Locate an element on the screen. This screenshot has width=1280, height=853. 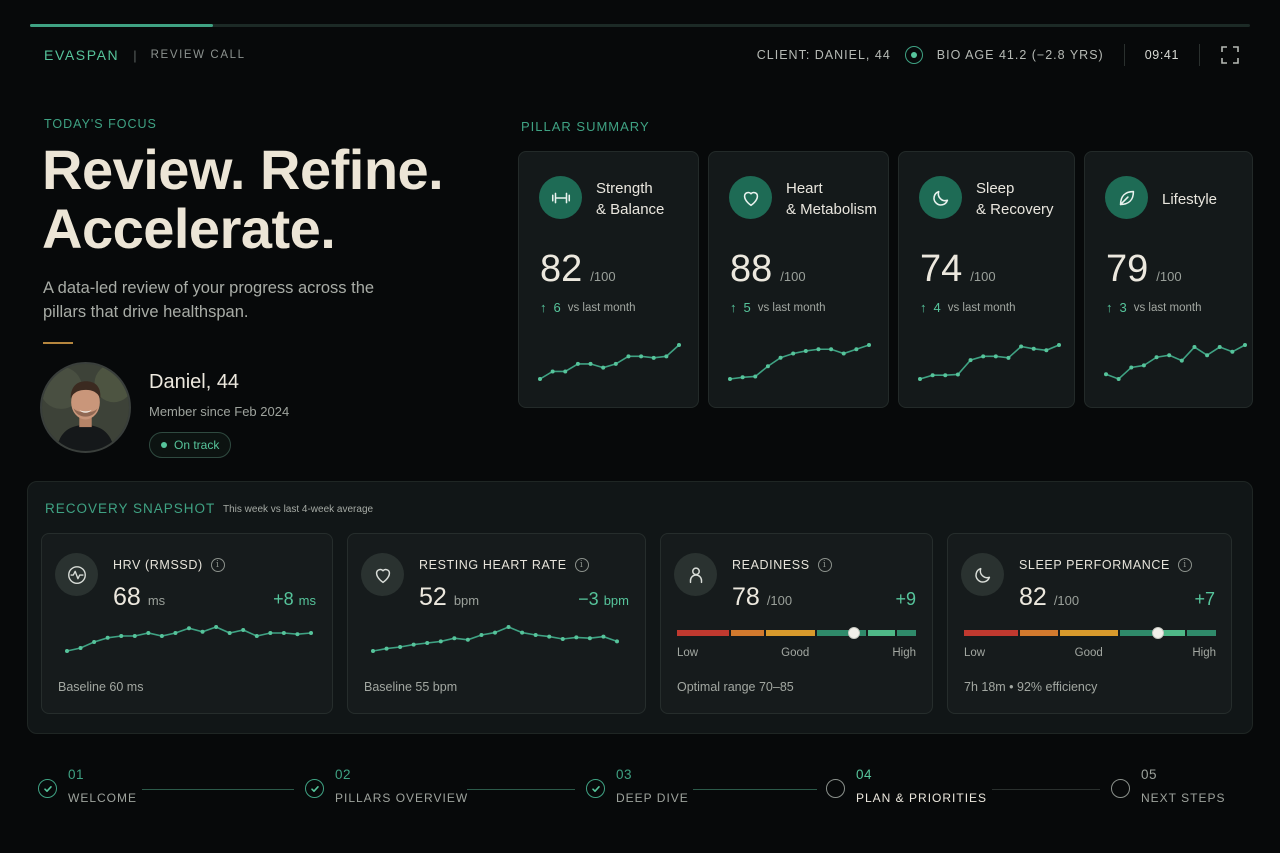
step-connector is located at coordinates (1046, 789).